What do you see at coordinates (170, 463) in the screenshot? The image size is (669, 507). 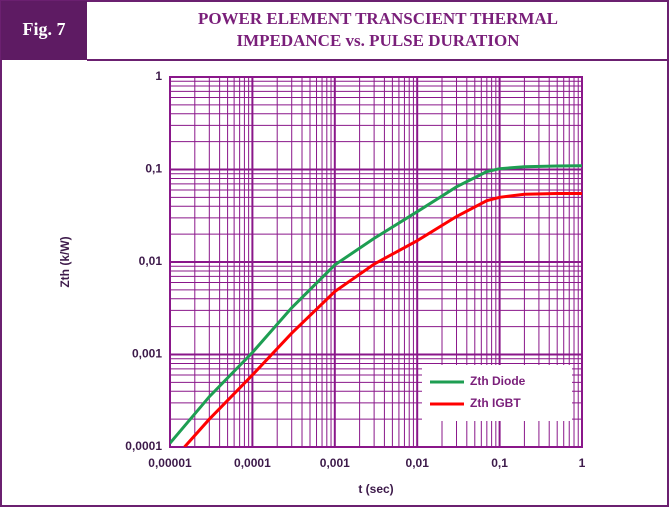 I see `x-tick-label: 0,00001` at bounding box center [170, 463].